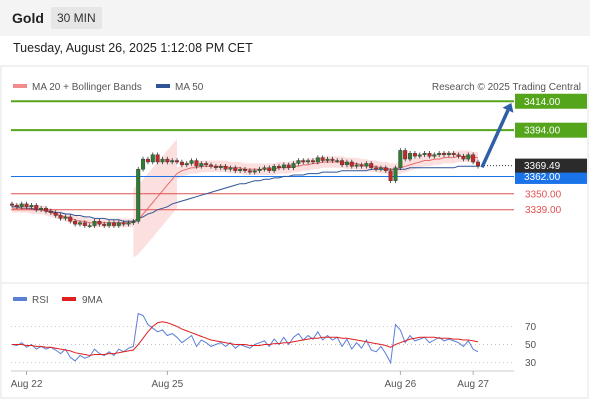 Image resolution: width=590 pixels, height=400 pixels. I want to click on instrument-title: Gold, so click(28, 18).